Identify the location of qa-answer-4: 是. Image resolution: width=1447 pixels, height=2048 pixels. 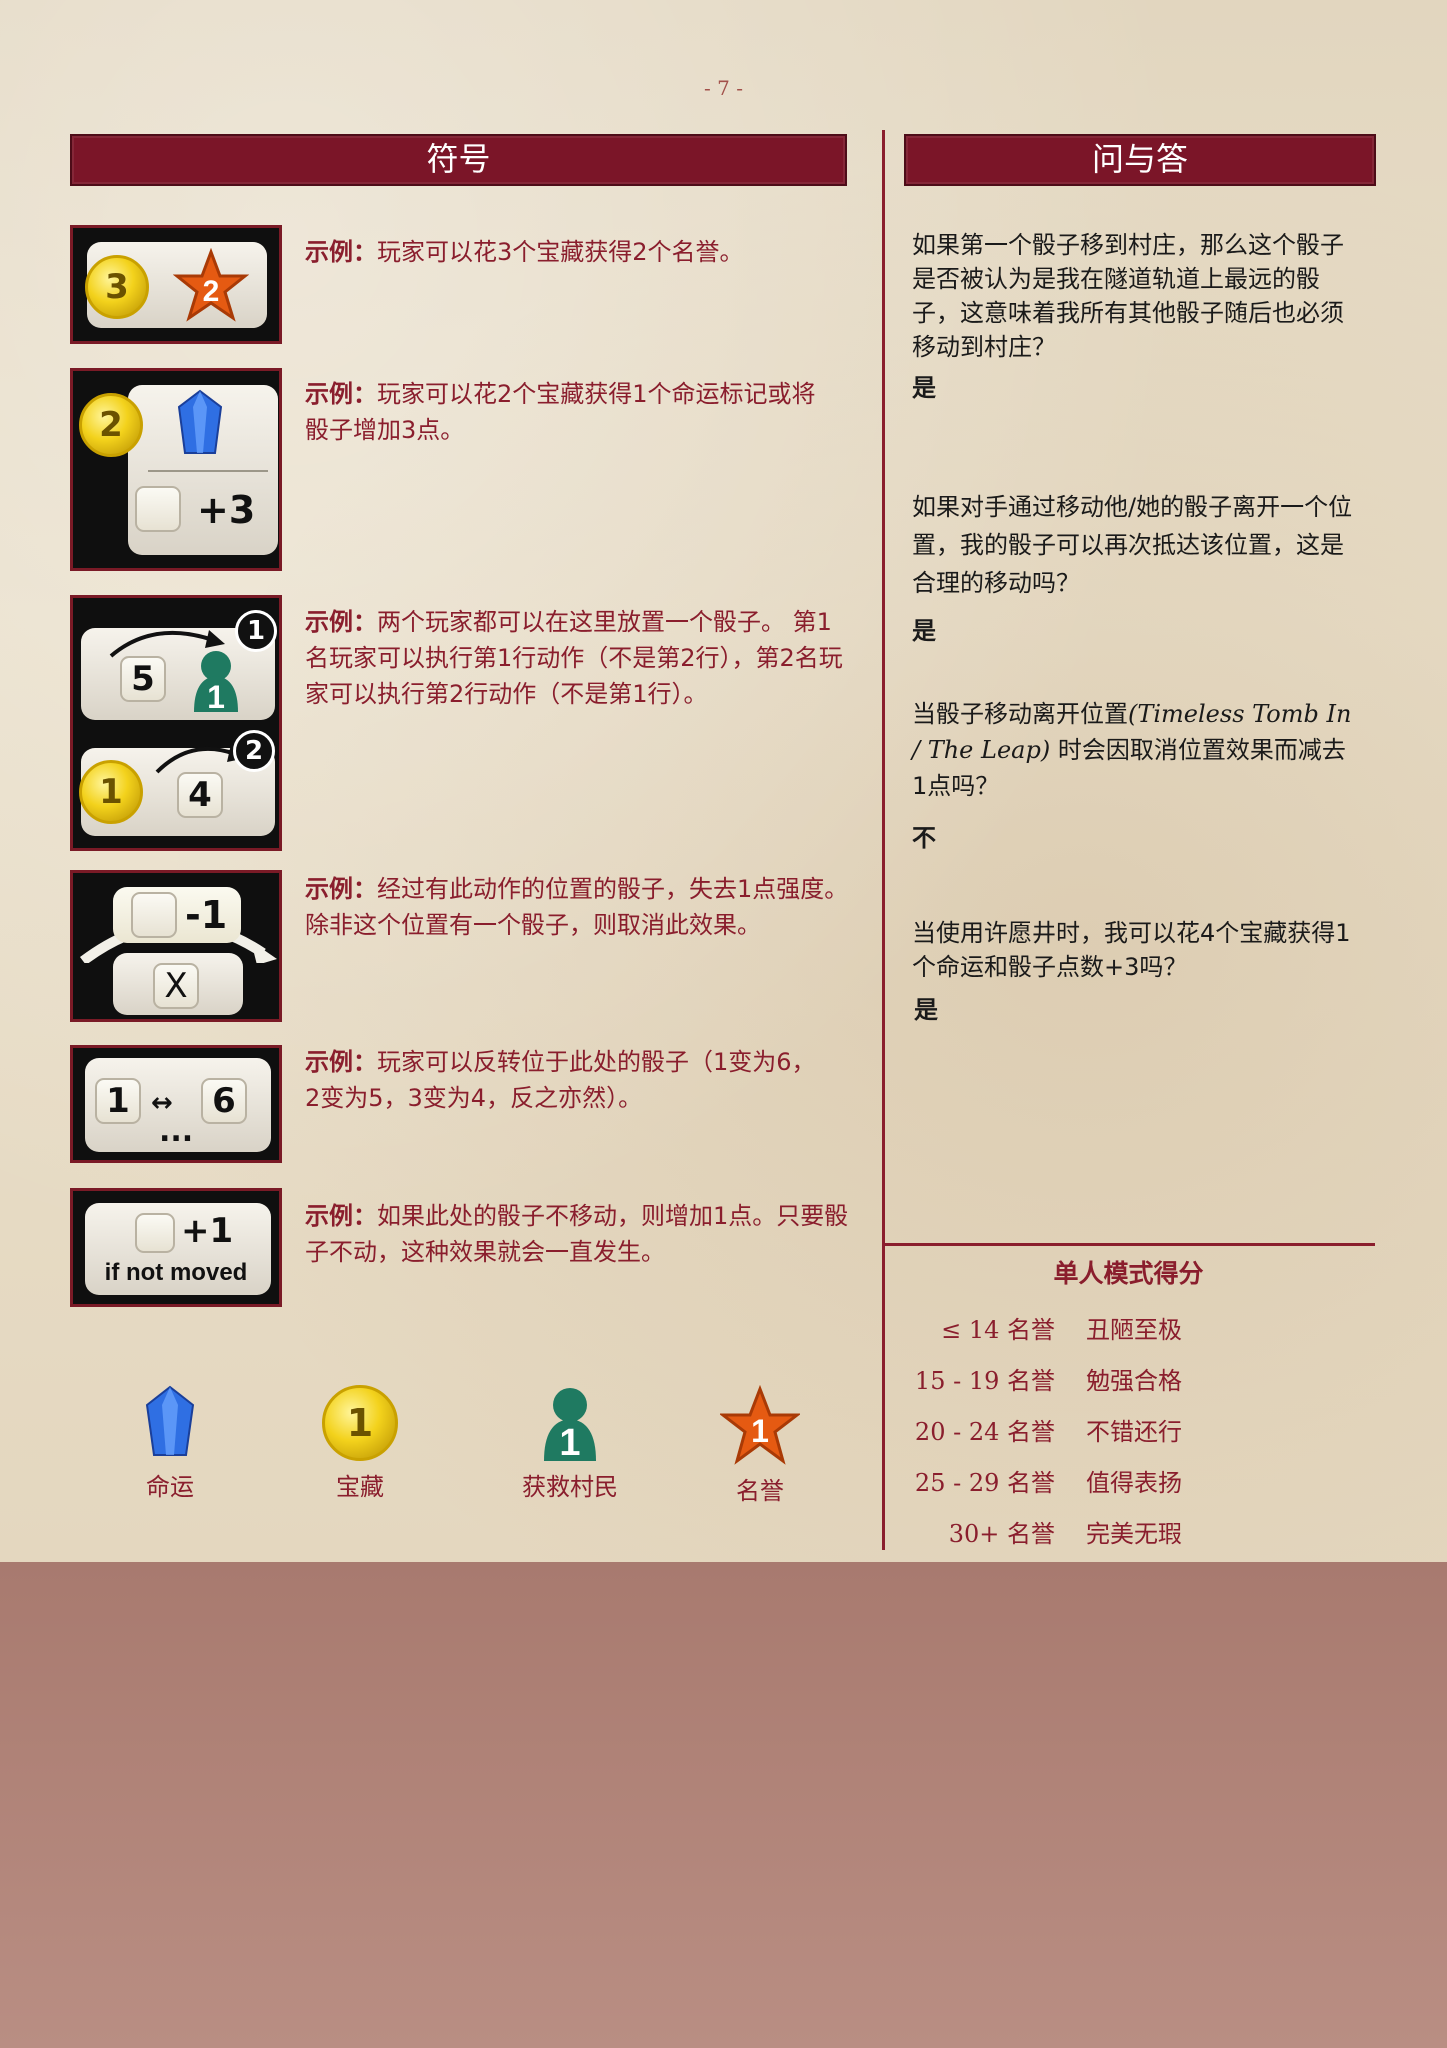
(926, 1010).